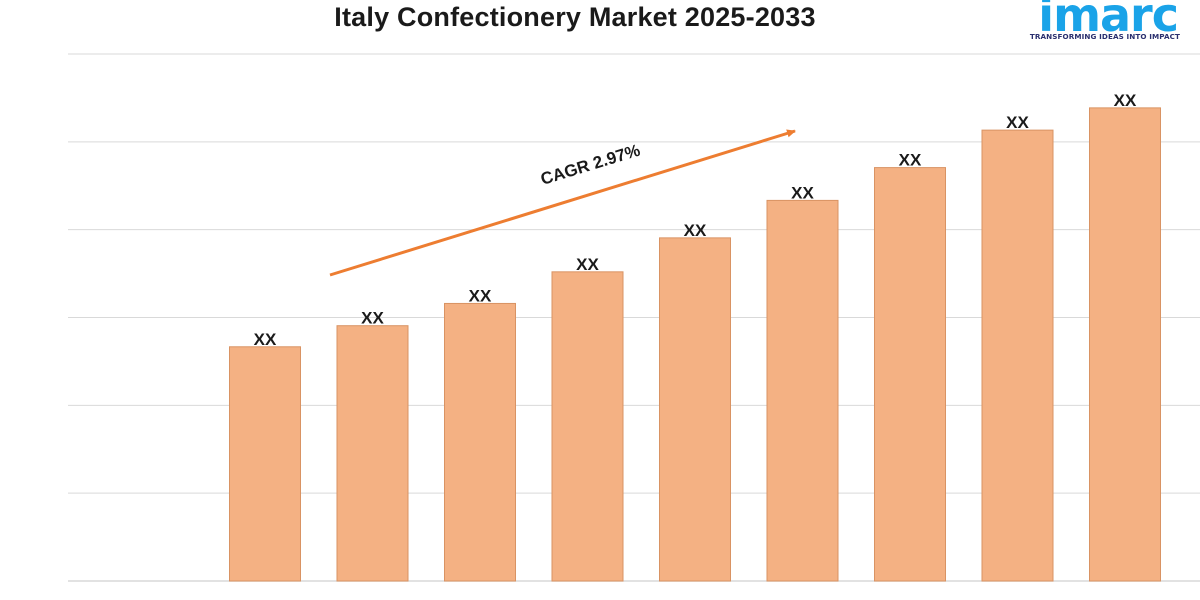 Image resolution: width=1200 pixels, height=600 pixels. I want to click on bar-2032, so click(1017, 355).